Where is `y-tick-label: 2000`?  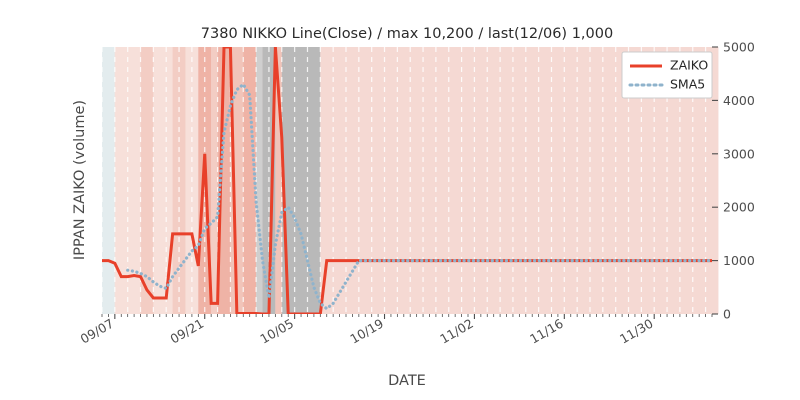 y-tick-label: 2000 is located at coordinates (739, 207).